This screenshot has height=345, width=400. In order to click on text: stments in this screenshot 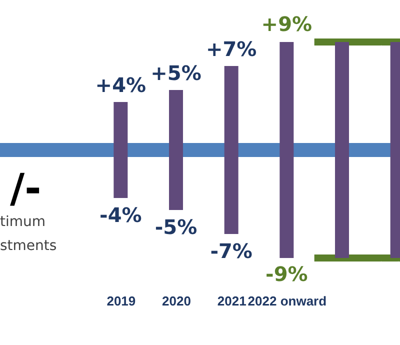, I will do `click(28, 246)`.